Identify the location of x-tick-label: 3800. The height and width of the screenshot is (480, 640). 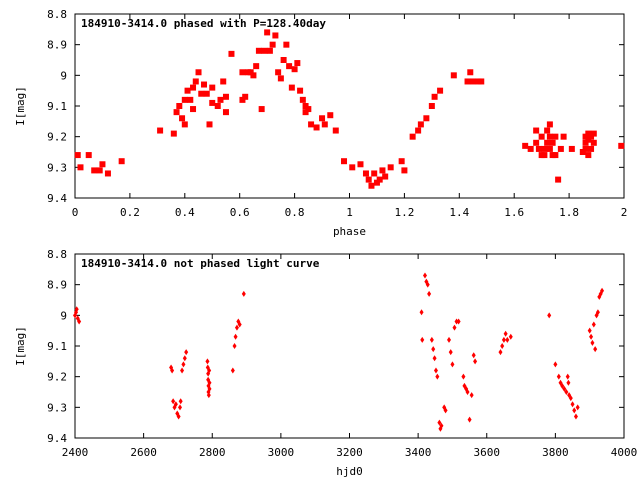
(555, 452).